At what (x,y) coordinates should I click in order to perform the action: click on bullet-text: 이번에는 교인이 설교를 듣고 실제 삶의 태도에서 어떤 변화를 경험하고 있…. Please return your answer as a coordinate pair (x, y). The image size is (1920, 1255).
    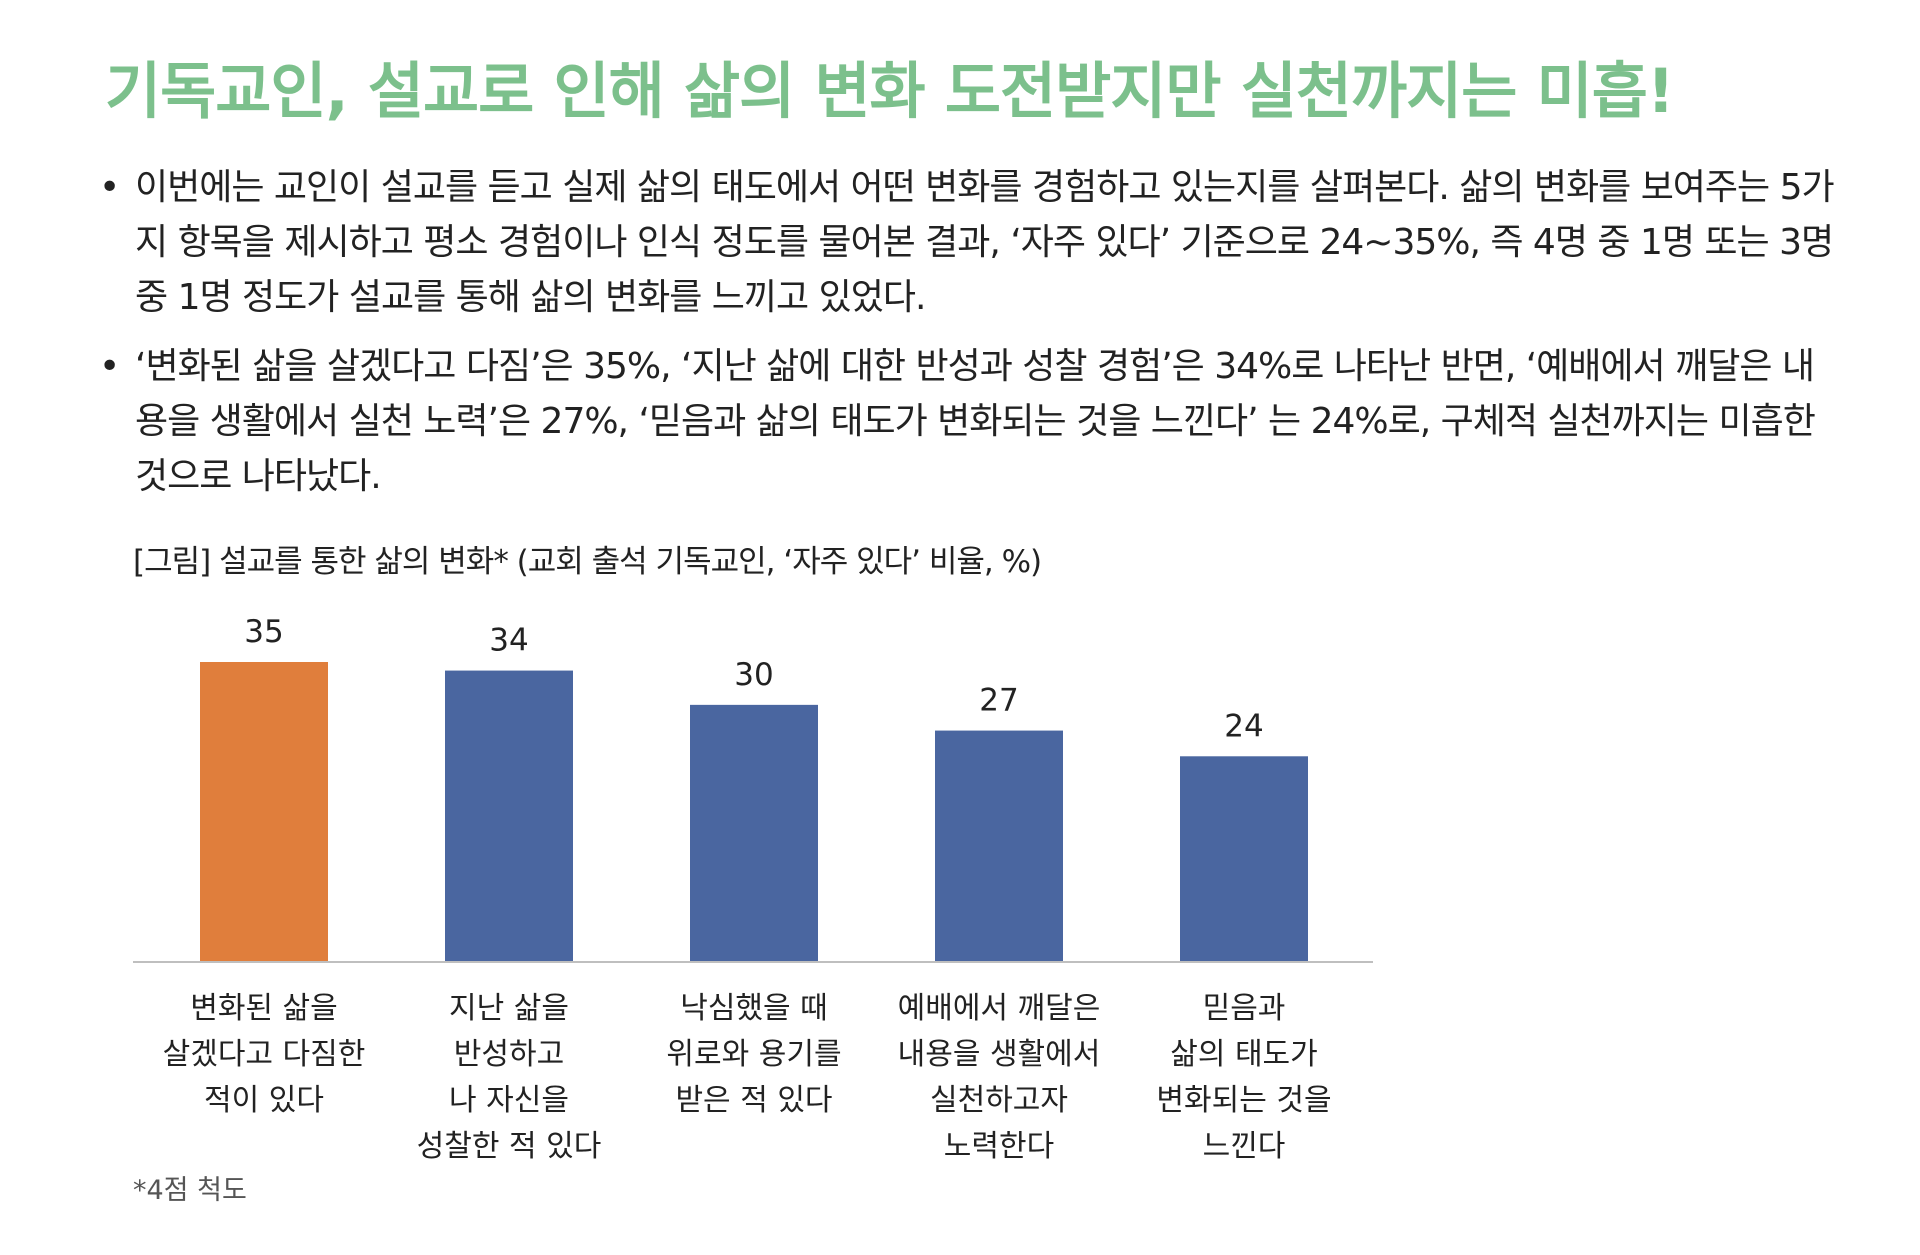
    Looking at the image, I should click on (985, 242).